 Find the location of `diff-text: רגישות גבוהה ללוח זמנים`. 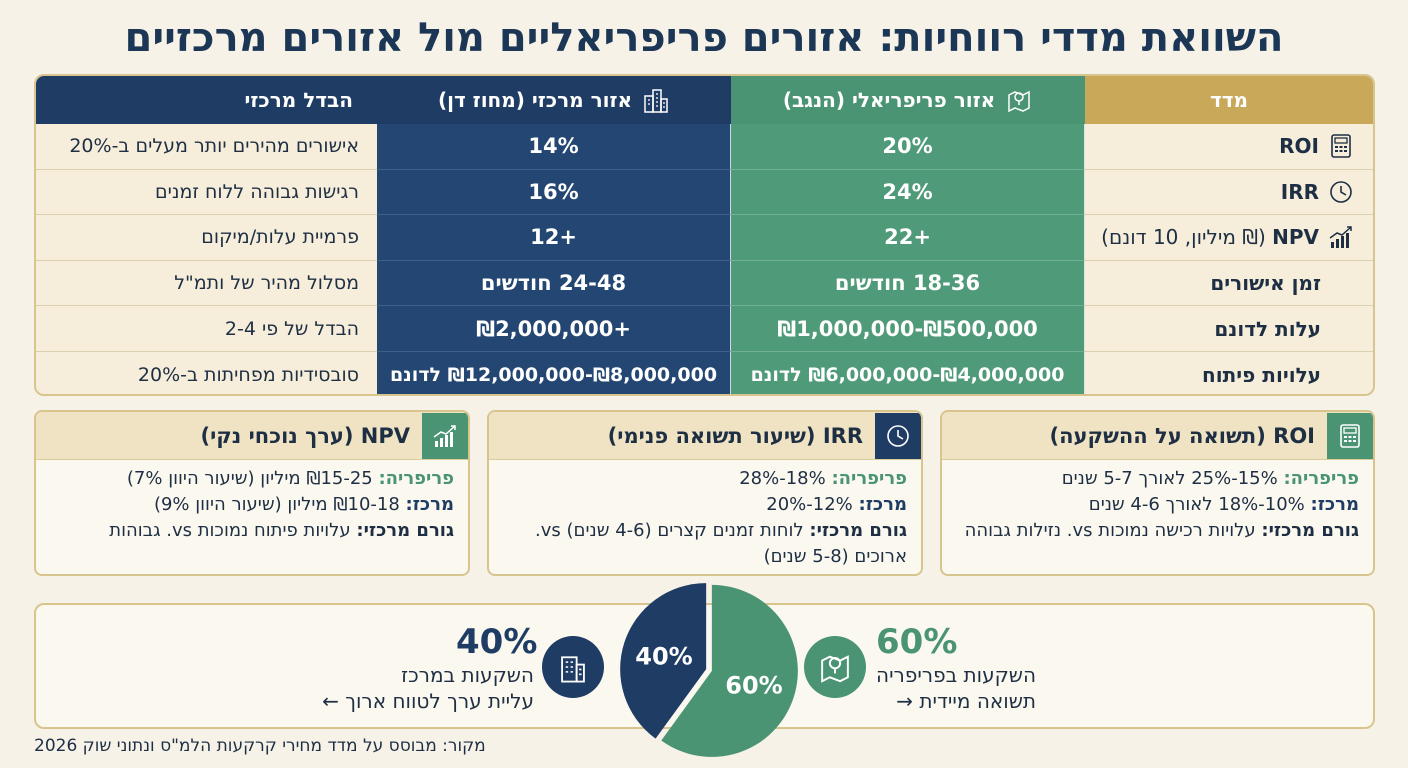

diff-text: רגישות גבוהה ללוח זמנים is located at coordinates (206, 192).